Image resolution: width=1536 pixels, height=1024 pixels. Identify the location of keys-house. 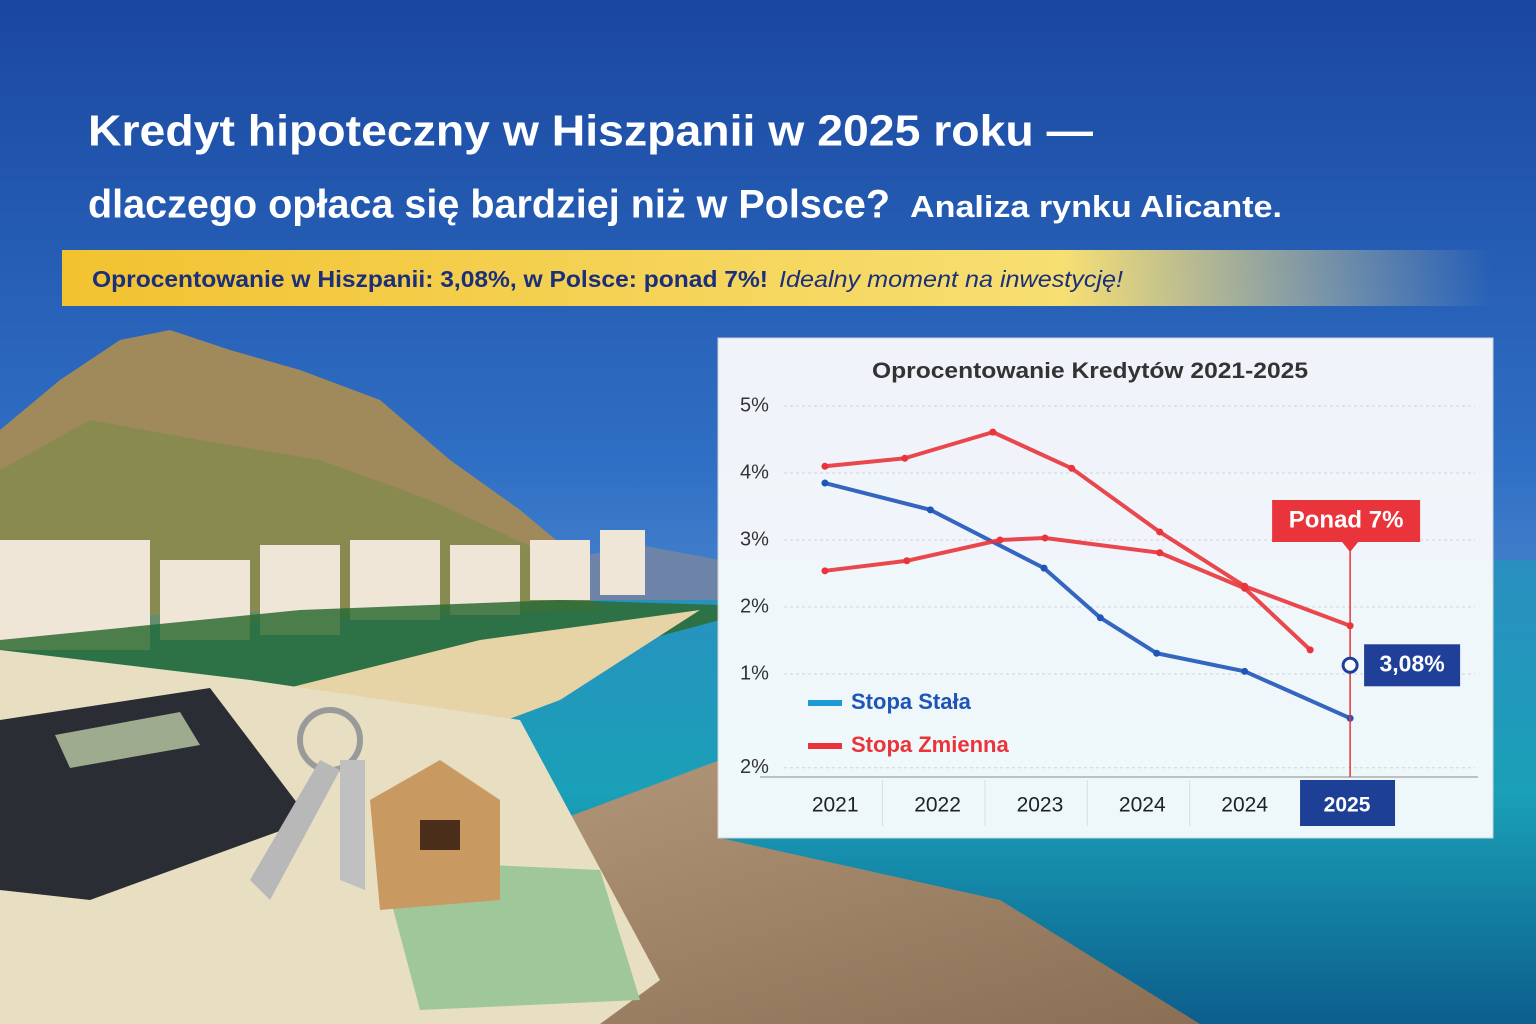
(375, 808).